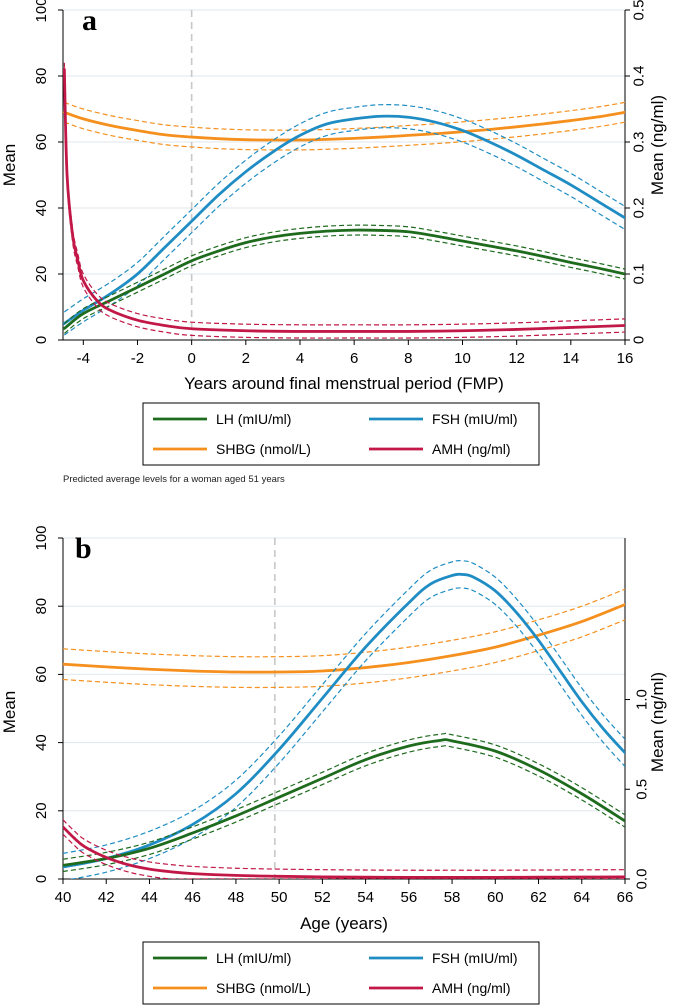  I want to click on x-tick-label: 66, so click(625, 897).